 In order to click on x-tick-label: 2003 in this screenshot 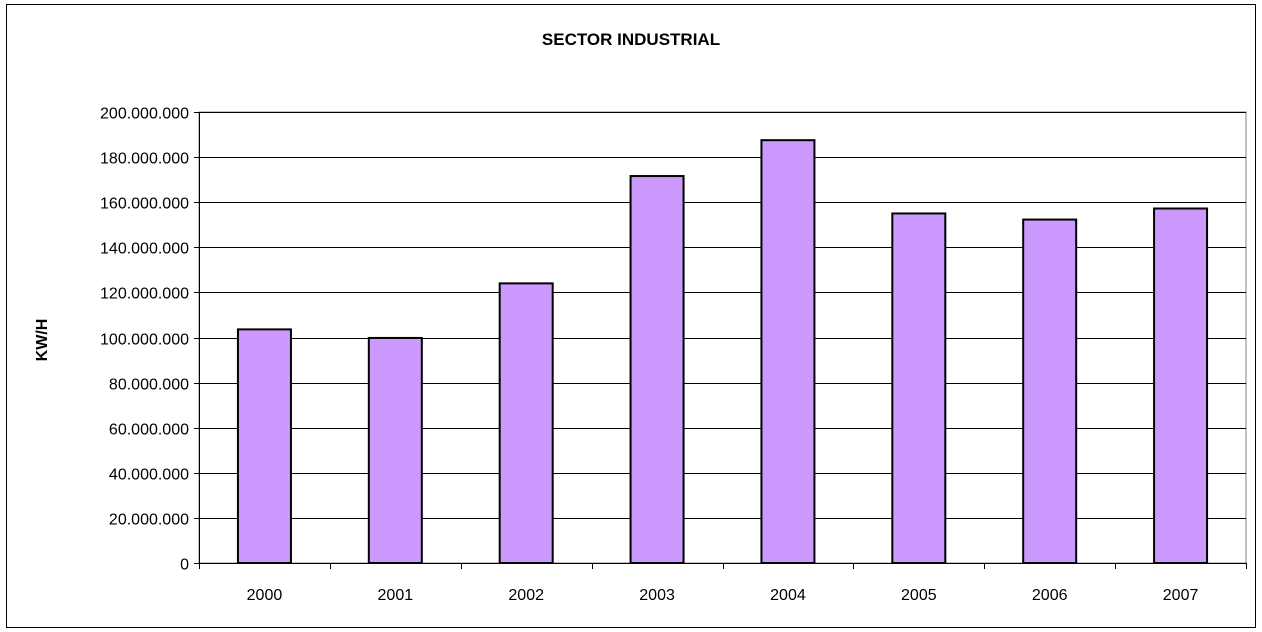, I will do `click(657, 595)`.